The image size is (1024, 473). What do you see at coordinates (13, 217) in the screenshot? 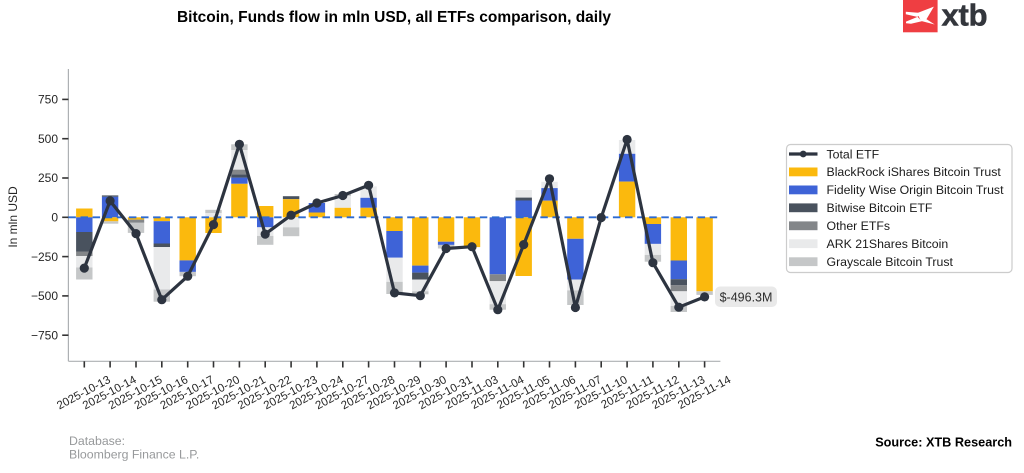
I see `svg-text: In mln USD` at bounding box center [13, 217].